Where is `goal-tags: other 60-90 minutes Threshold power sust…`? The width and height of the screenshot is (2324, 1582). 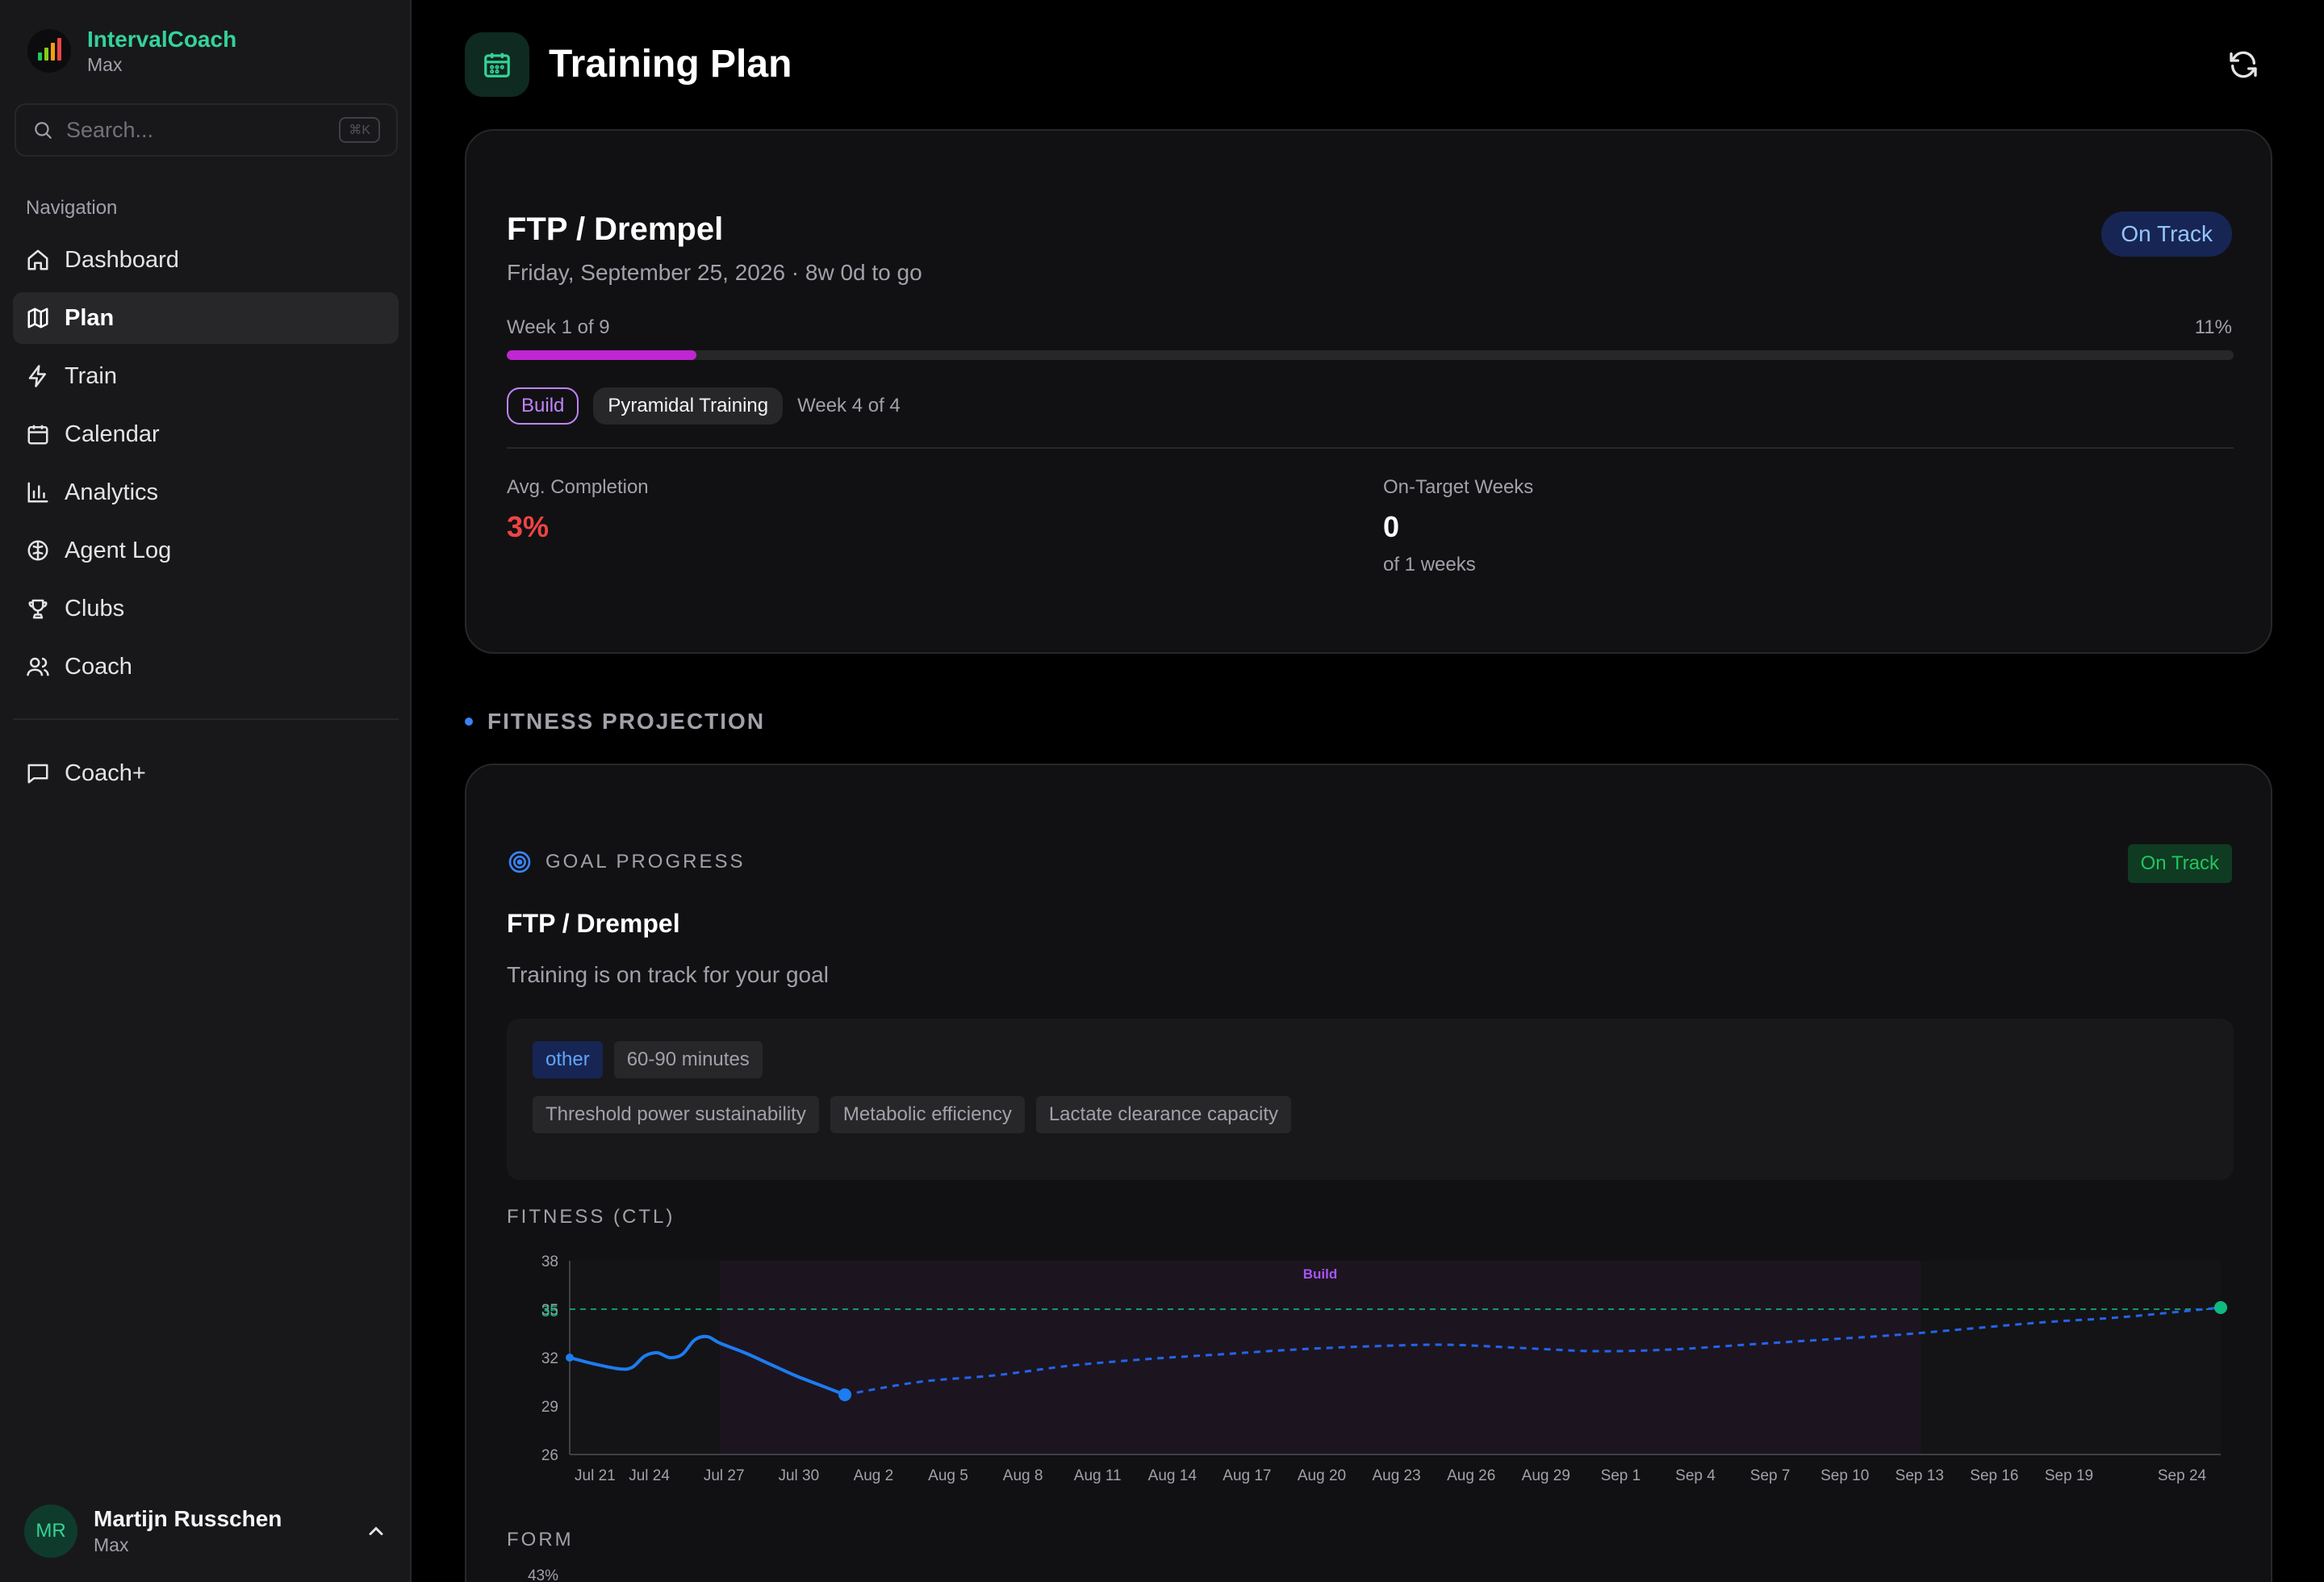 goal-tags: other 60-90 minutes Threshold power sust… is located at coordinates (1370, 1099).